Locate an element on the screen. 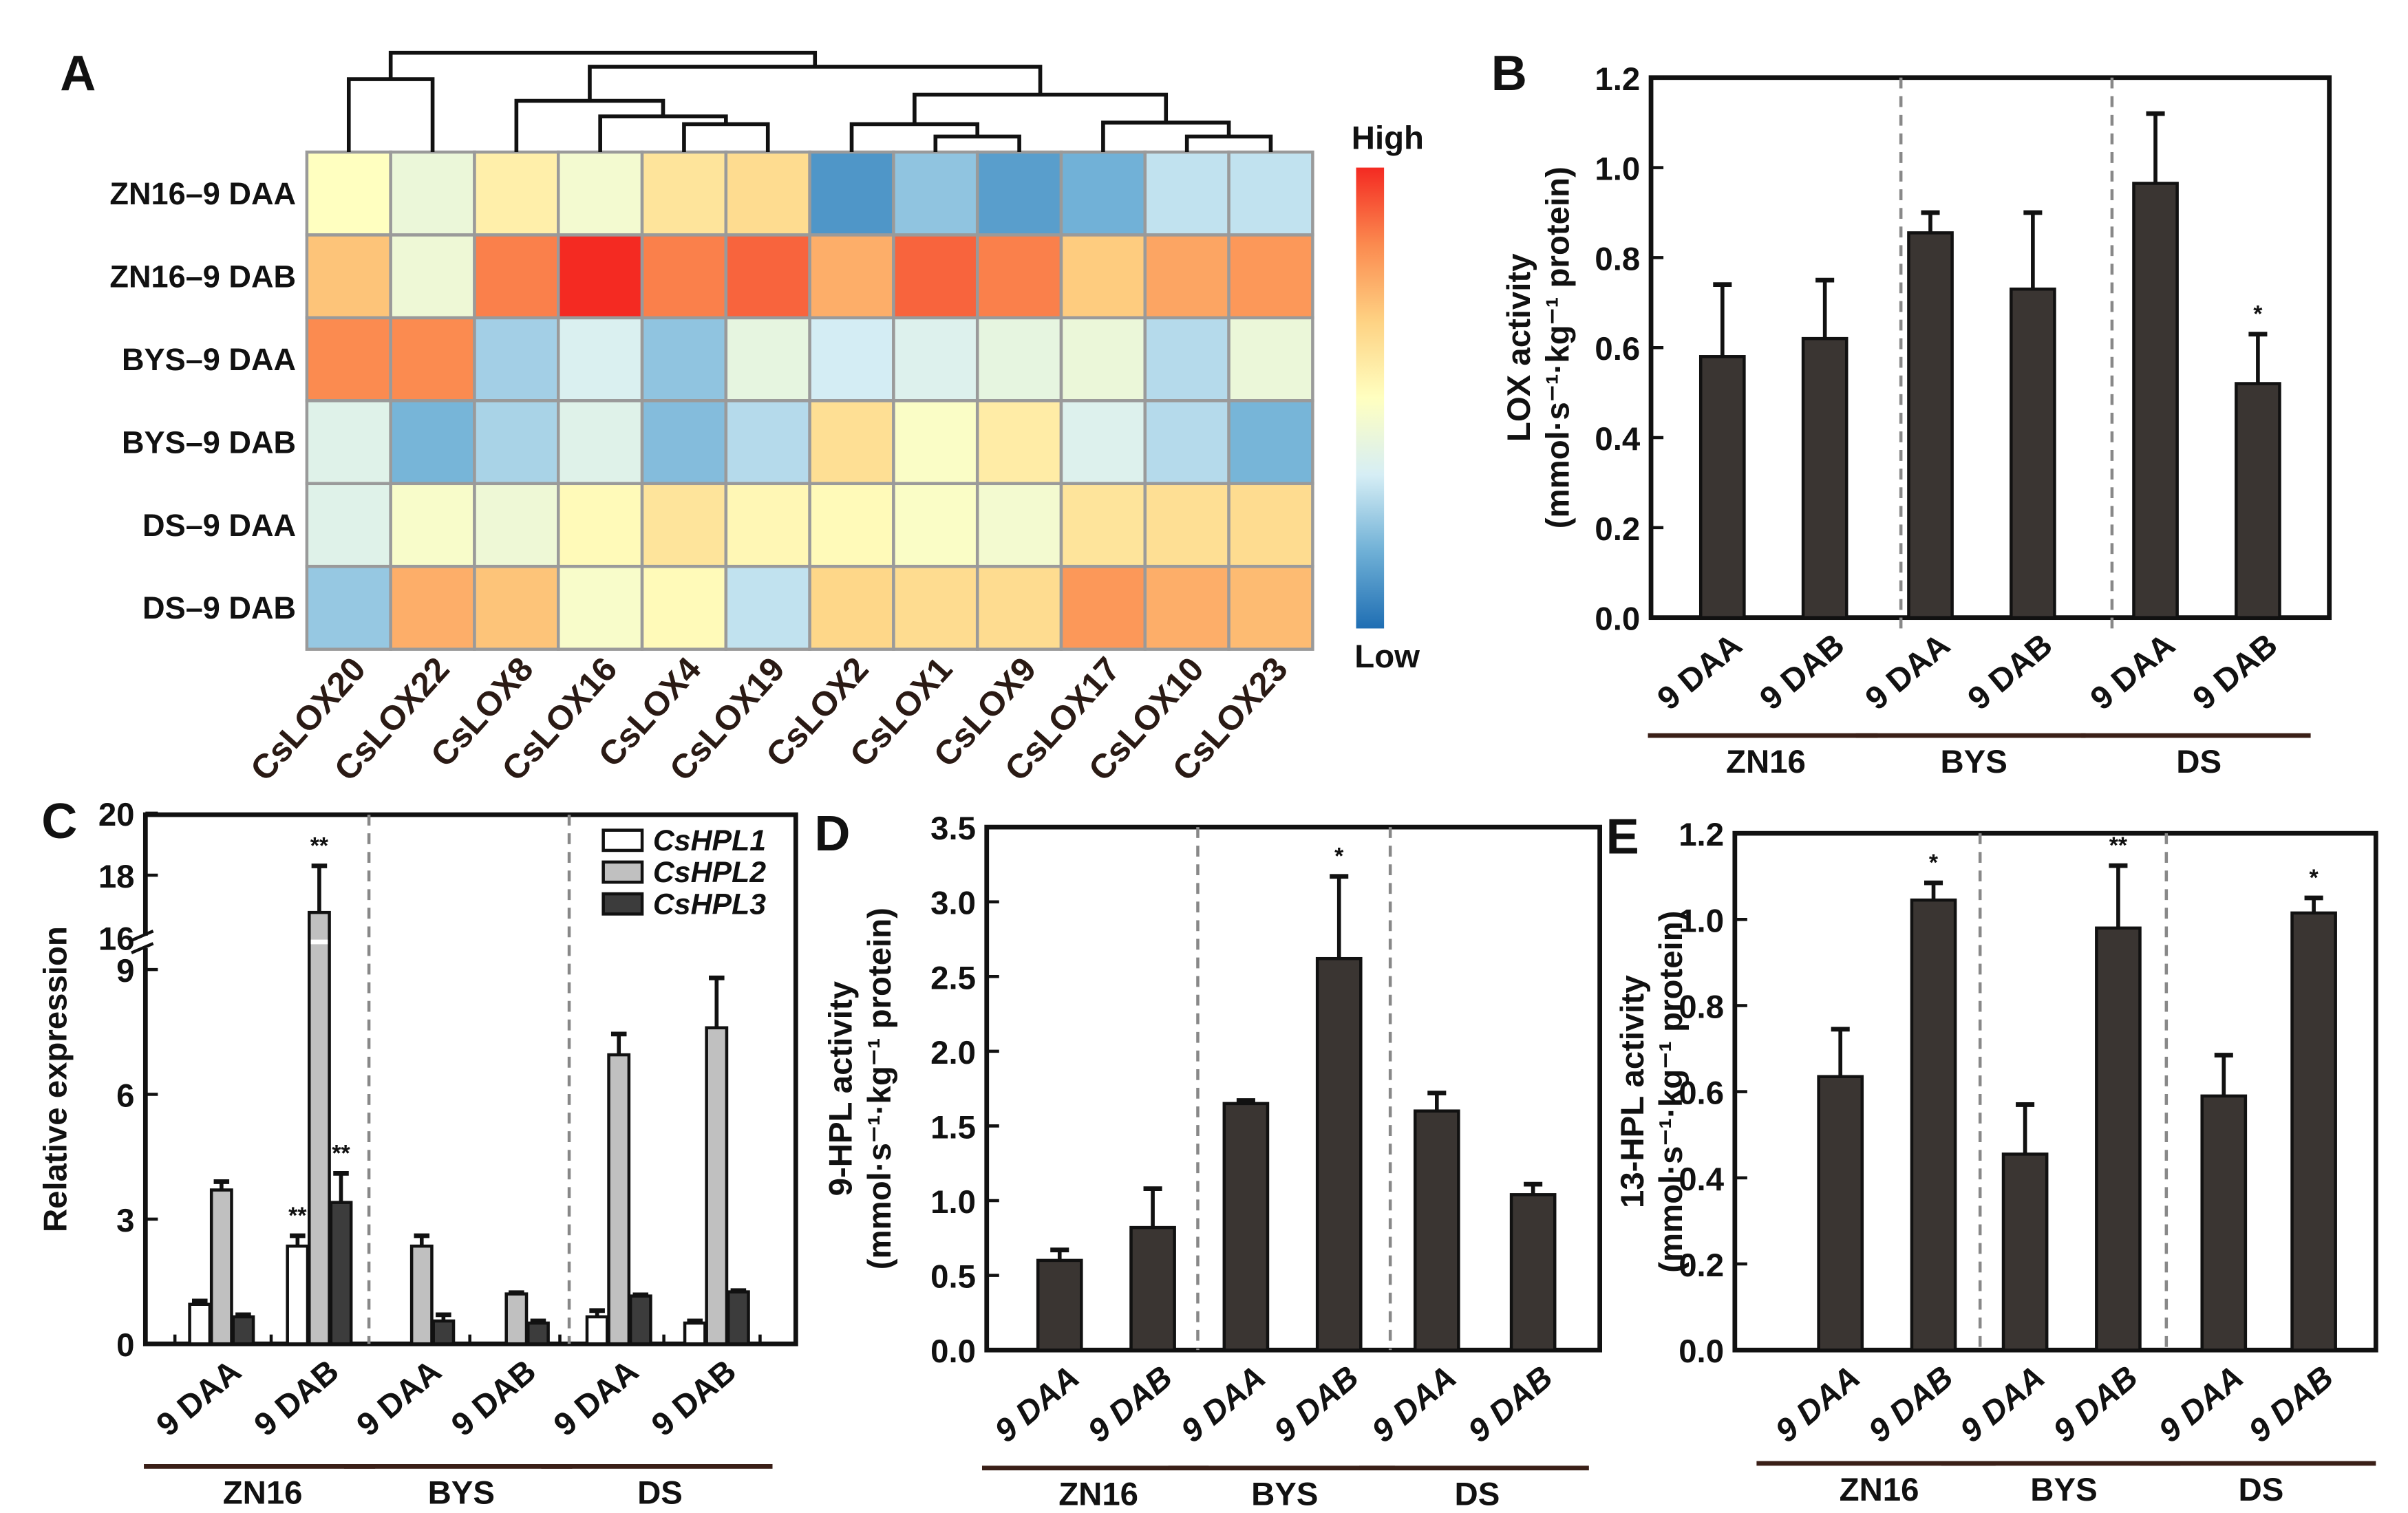 Image resolution: width=2408 pixels, height=1513 pixels. y-axis-title: 13-HPL activity is located at coordinates (1633, 1091).